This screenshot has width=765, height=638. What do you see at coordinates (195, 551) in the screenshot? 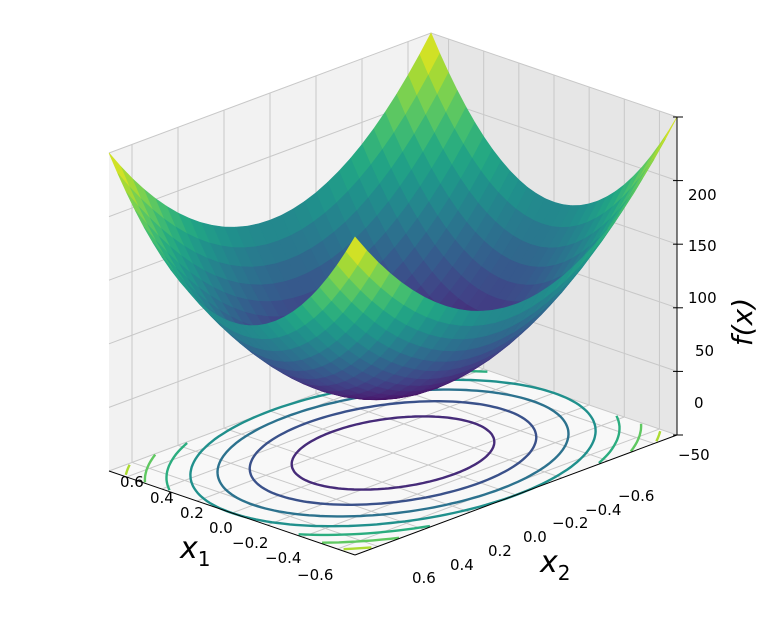
I see `x1-axis-title: x1` at bounding box center [195, 551].